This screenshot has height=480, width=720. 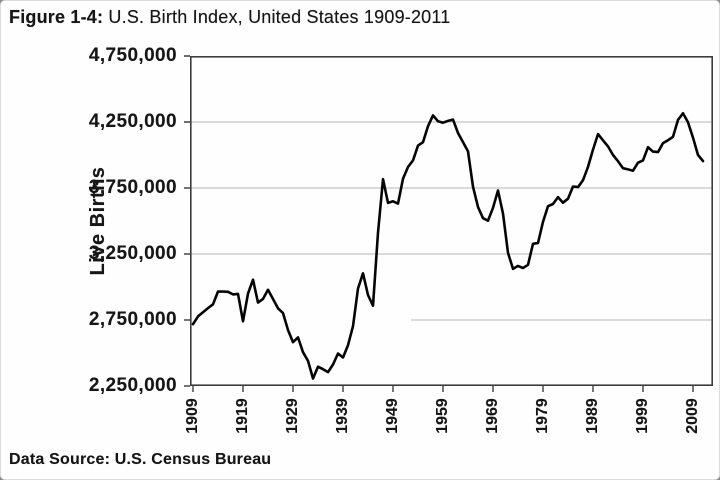 What do you see at coordinates (242, 416) in the screenshot?
I see `x-tick-label: 1919` at bounding box center [242, 416].